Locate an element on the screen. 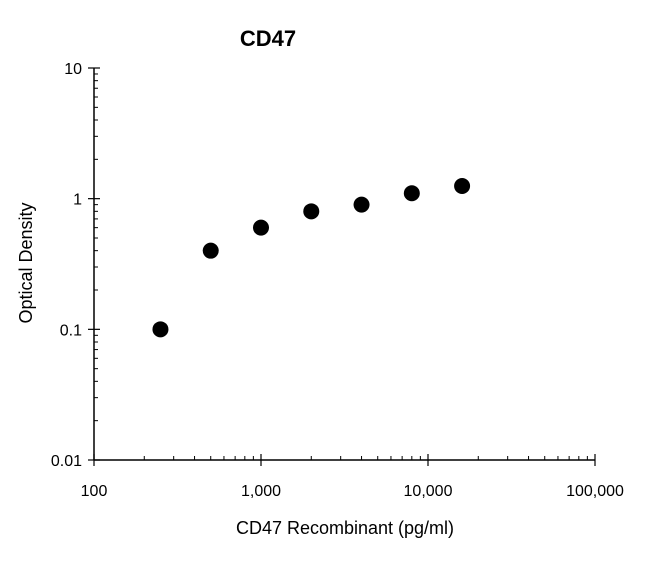  y-tick-label: 0.1 is located at coordinates (71, 330).